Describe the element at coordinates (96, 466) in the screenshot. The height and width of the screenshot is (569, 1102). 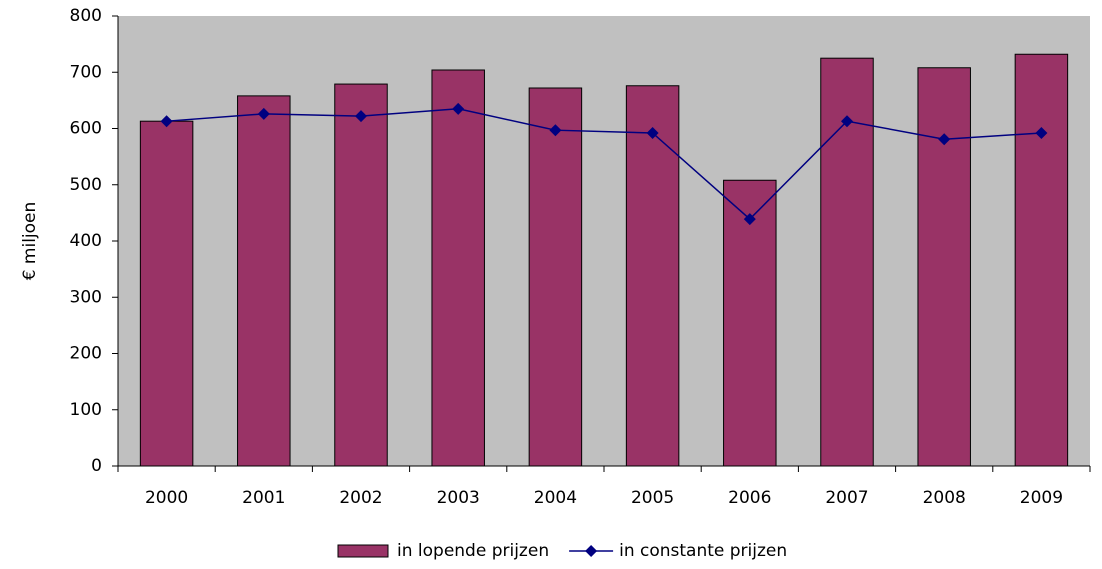
I see `y-tick-label: 0` at that location.